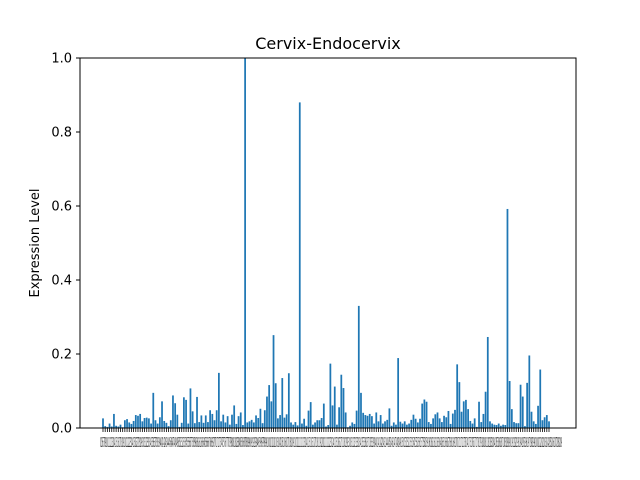  Describe the element at coordinates (35, 242) in the screenshot. I see `y-axis-label: Expression Level` at that location.